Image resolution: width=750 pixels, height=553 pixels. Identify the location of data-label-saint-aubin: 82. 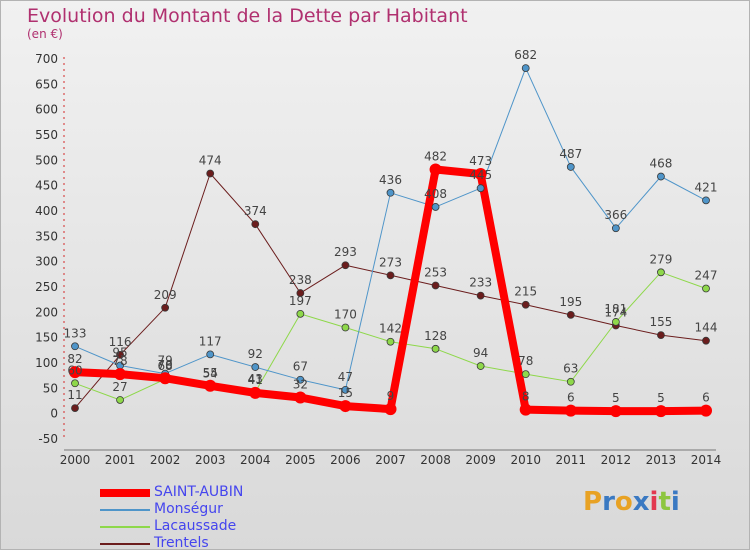
(74, 359).